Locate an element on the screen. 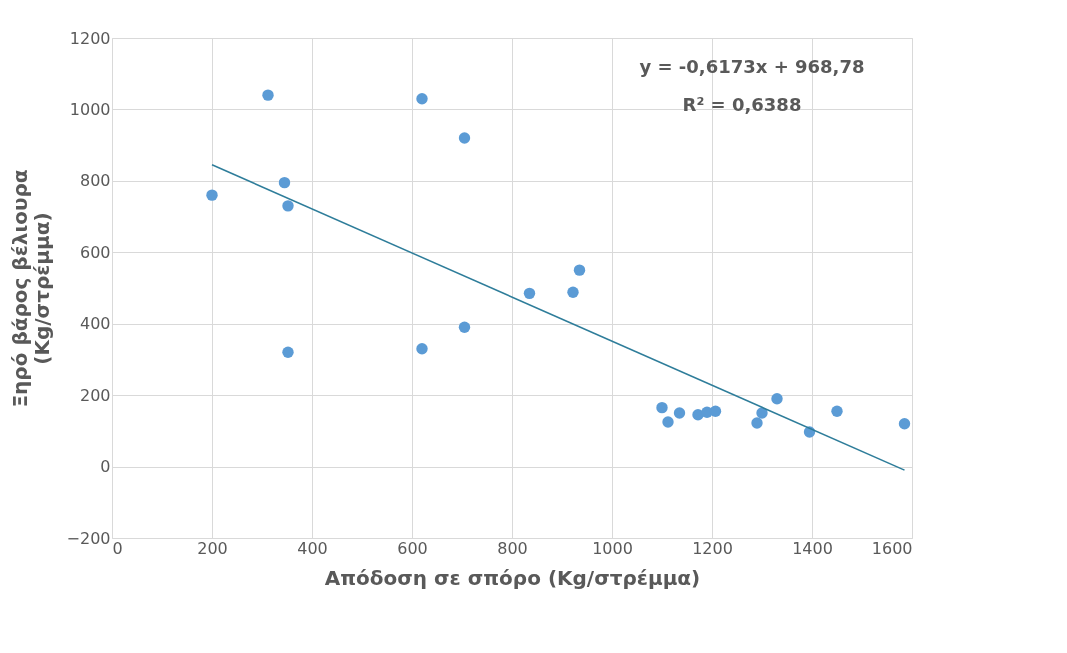 The width and height of the screenshot is (1067, 653). y-tick-label: 1200 is located at coordinates (90, 38).